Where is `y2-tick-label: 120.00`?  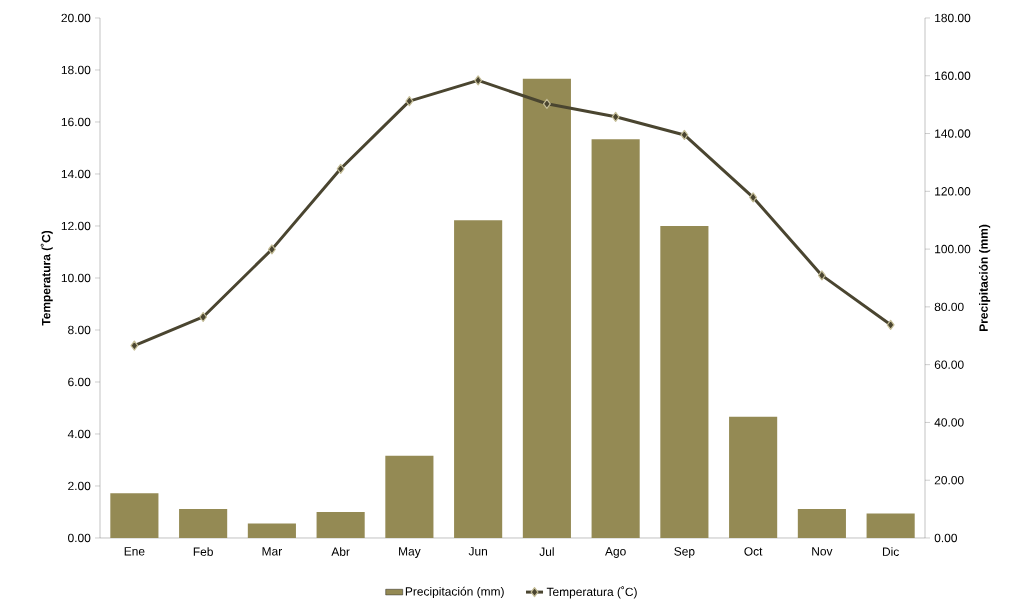
y2-tick-label: 120.00 is located at coordinates (953, 191).